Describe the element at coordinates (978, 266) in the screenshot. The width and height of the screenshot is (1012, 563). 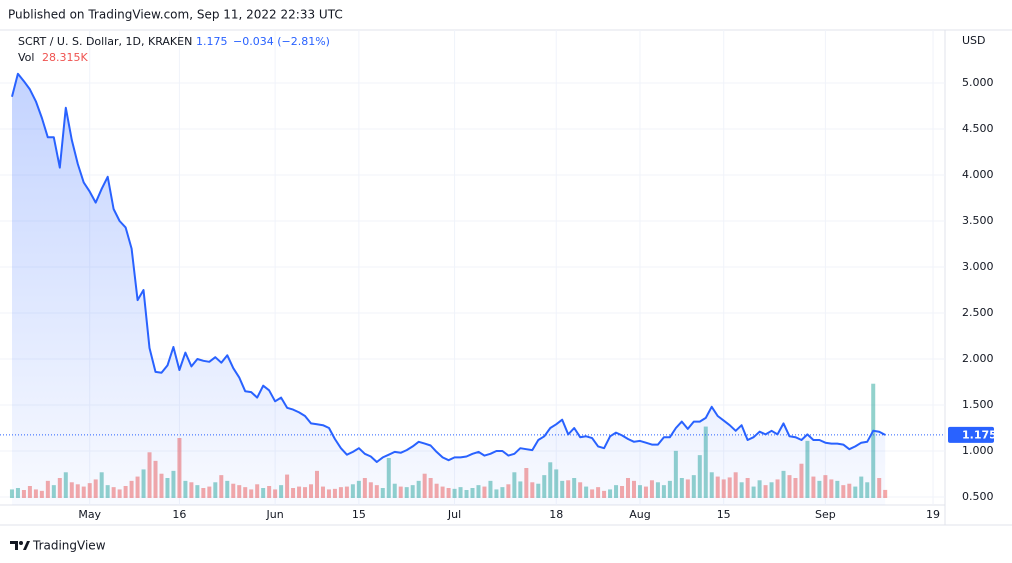
I see `y-tick-label: 3.000` at that location.